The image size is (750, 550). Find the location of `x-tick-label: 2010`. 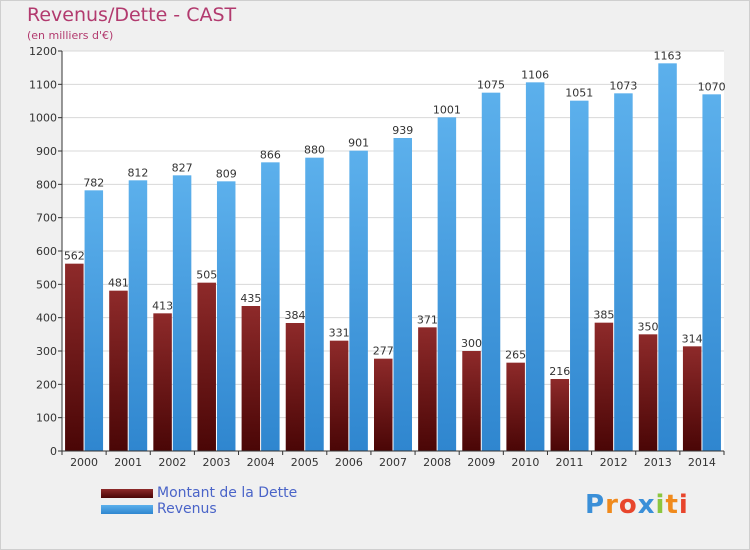

x-tick-label: 2010 is located at coordinates (525, 462).